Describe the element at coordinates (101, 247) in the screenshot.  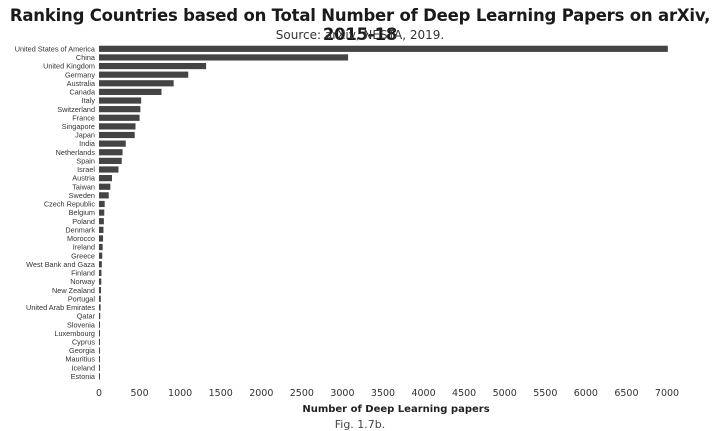
I see `bar-ireland` at that location.